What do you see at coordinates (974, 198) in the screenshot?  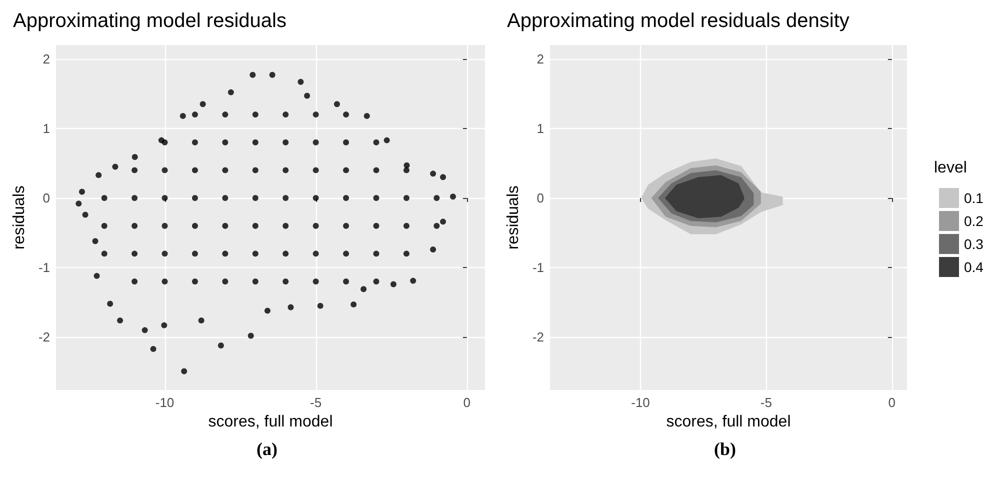 I see `legend-label: 0.1` at bounding box center [974, 198].